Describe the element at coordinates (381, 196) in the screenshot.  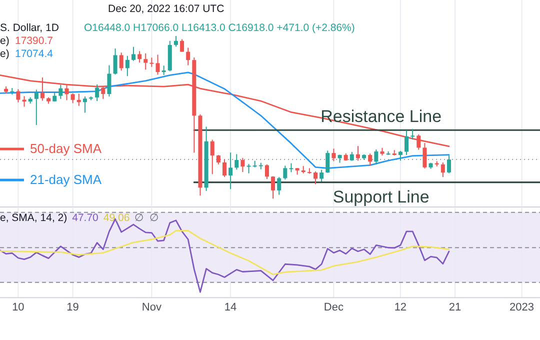
I see `series-label: Support Line` at that location.